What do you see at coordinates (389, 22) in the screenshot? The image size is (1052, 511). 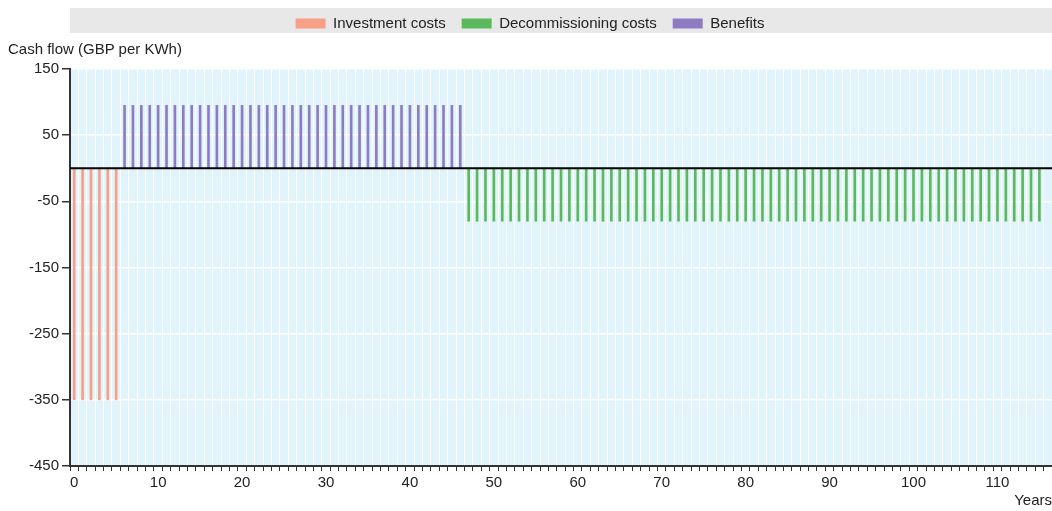 I see `legend-label: Investment costs` at bounding box center [389, 22].